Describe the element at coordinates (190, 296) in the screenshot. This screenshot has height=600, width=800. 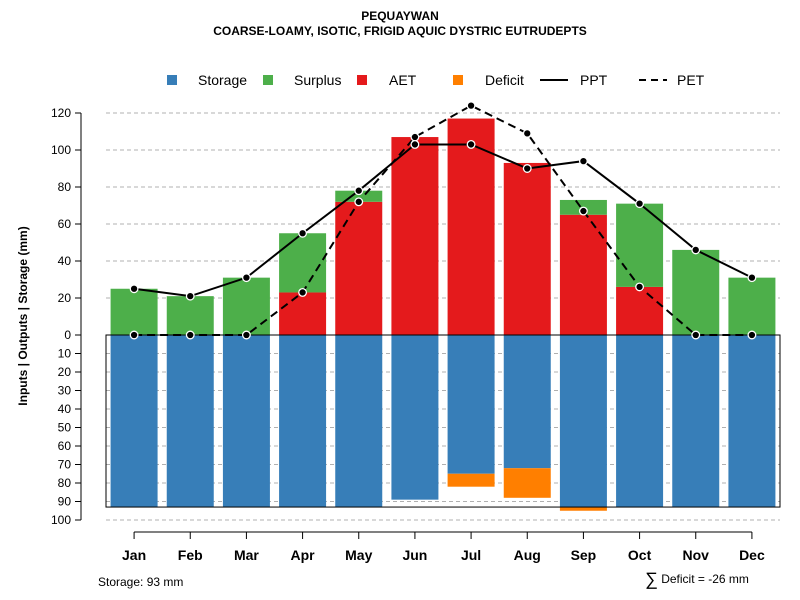
I see `ppt-point-feb` at that location.